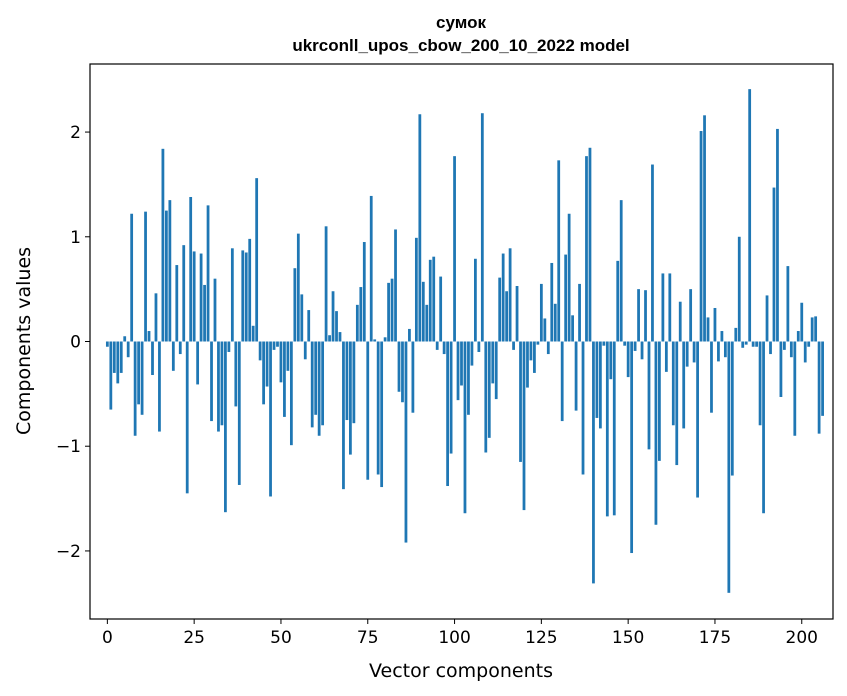 Image resolution: width=847 pixels, height=696 pixels. I want to click on x-tick-label: 75, so click(368, 638).